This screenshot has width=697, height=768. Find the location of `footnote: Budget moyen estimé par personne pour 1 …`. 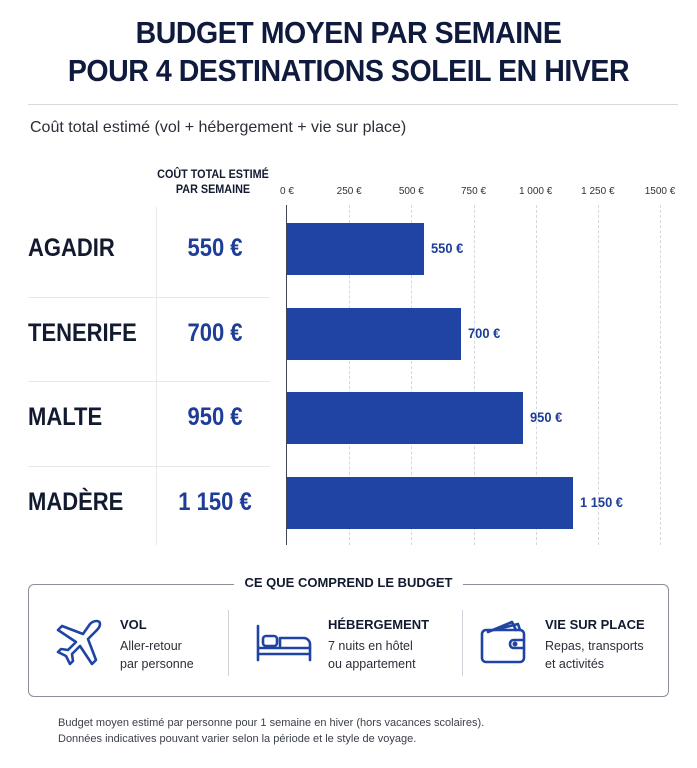

footnote: Budget moyen estimé par personne pour 1 … is located at coordinates (271, 731).